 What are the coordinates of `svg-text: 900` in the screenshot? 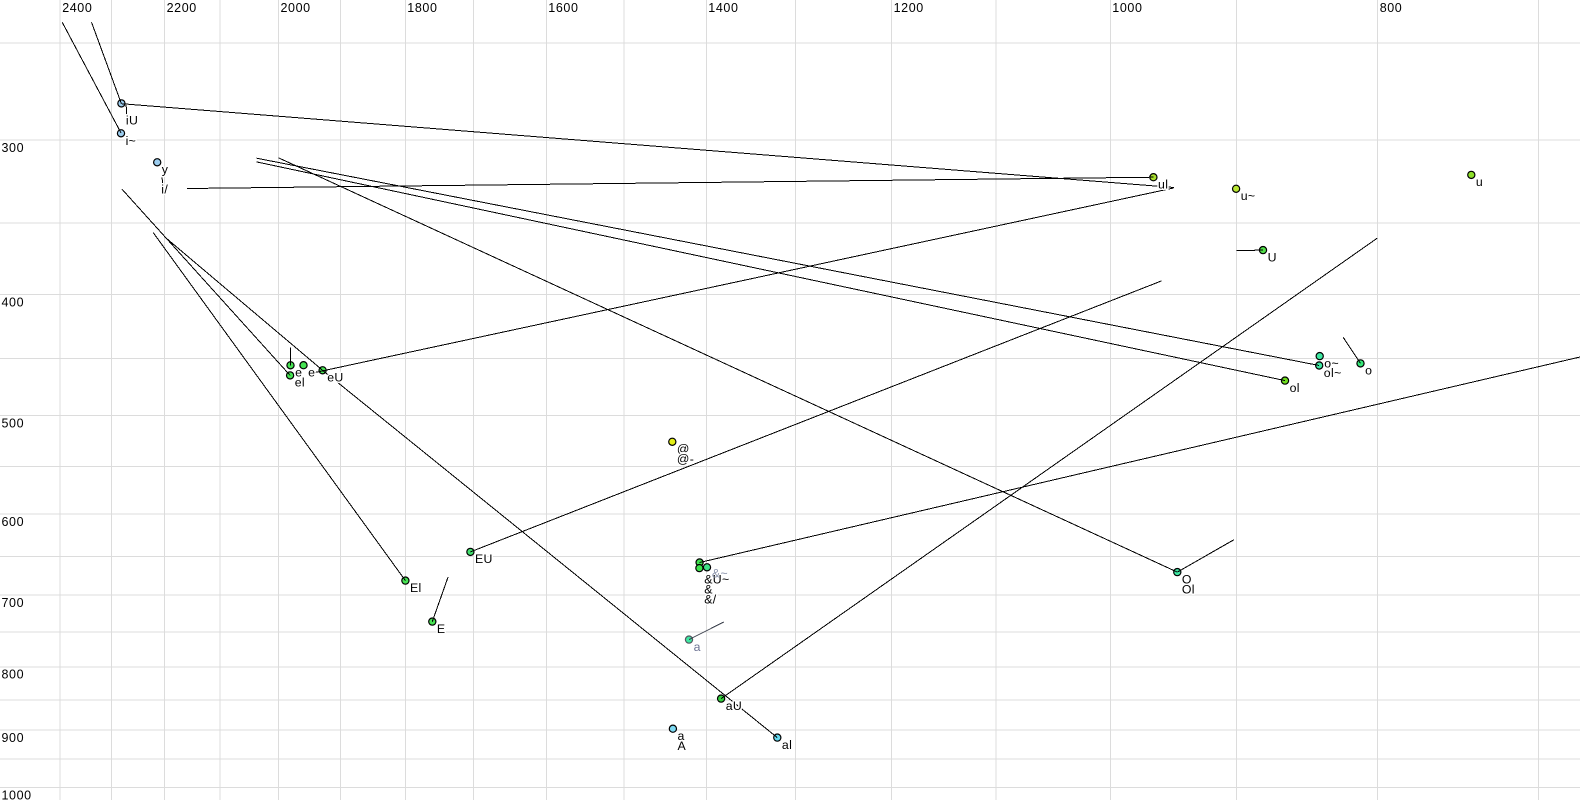 It's located at (13, 738).